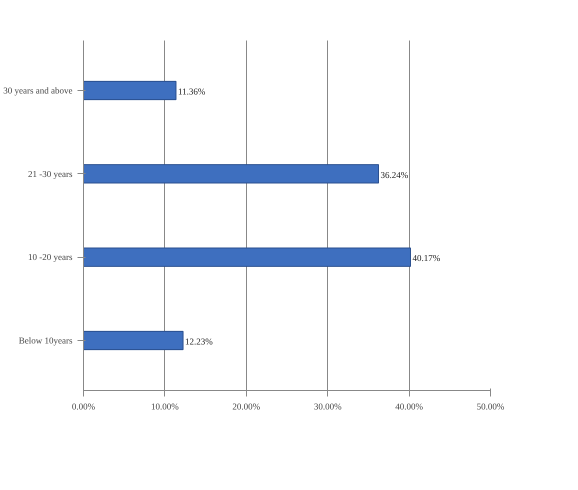 This screenshot has height=490, width=578. What do you see at coordinates (490, 407) in the screenshot?
I see `x-tick-label: 50.00%` at bounding box center [490, 407].